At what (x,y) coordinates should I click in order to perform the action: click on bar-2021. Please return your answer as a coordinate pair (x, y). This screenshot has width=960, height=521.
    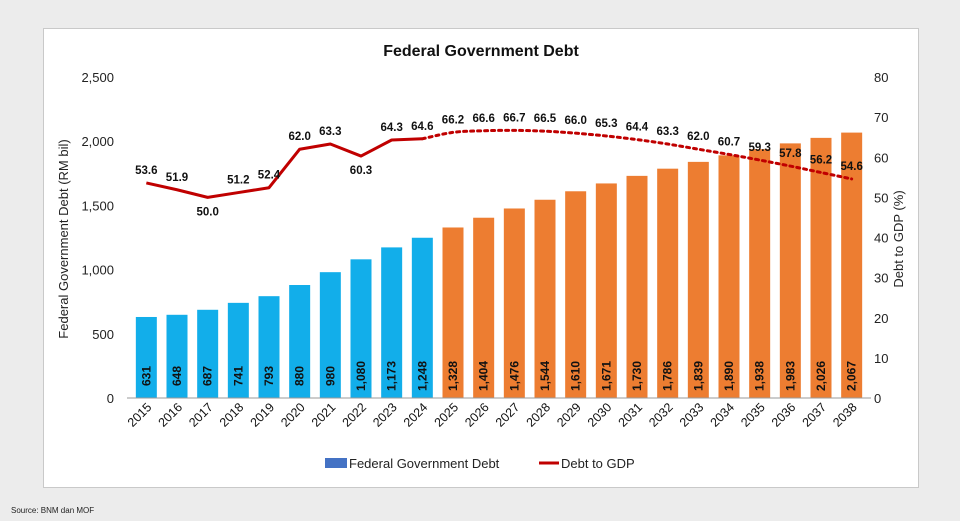
    Looking at the image, I should click on (330, 335).